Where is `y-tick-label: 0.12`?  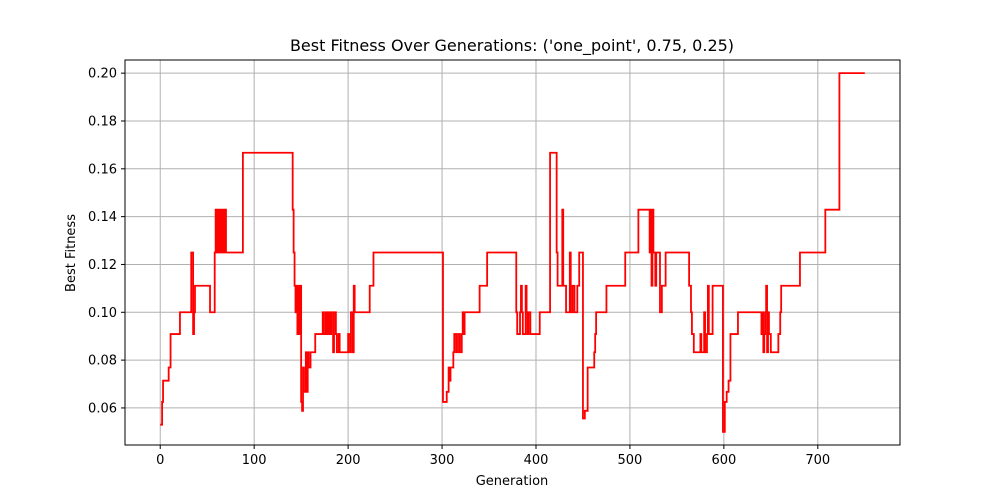 y-tick-label: 0.12 is located at coordinates (102, 265).